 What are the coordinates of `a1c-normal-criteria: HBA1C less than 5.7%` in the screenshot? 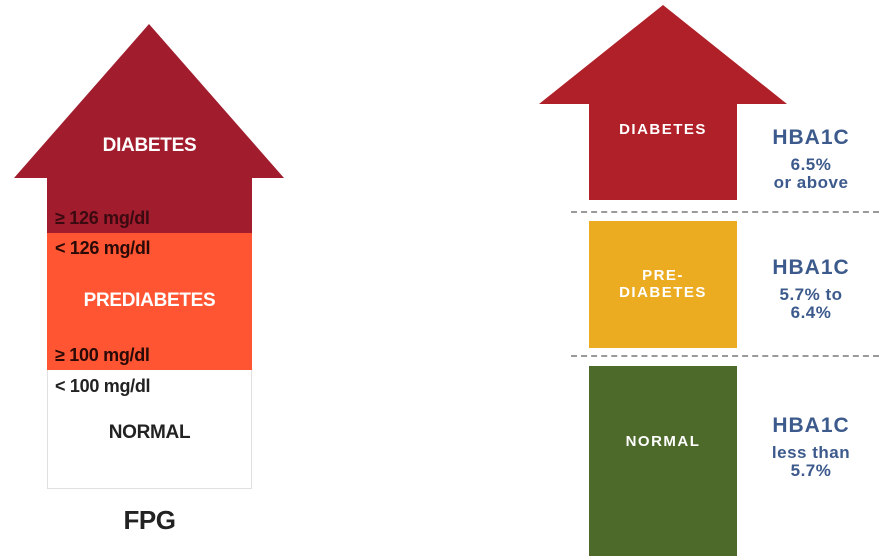 It's located at (811, 447).